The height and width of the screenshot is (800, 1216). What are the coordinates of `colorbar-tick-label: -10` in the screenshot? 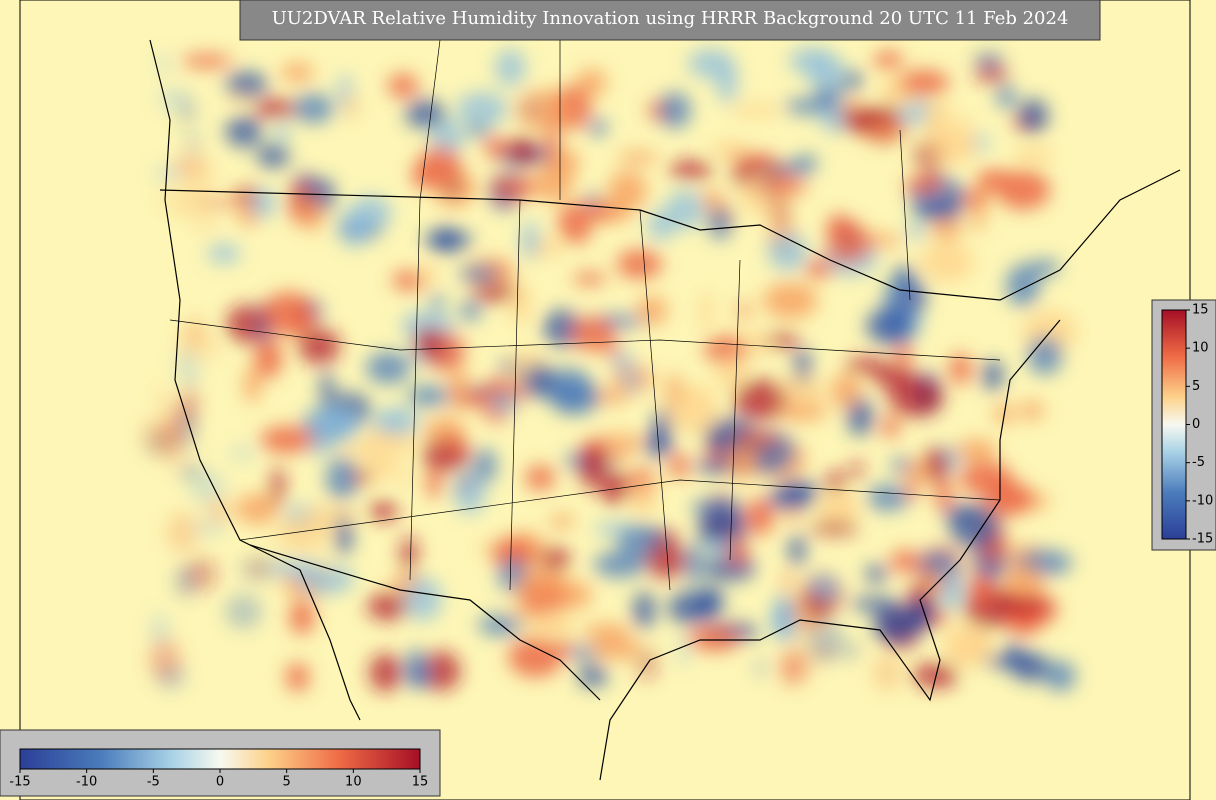 It's located at (86, 782).